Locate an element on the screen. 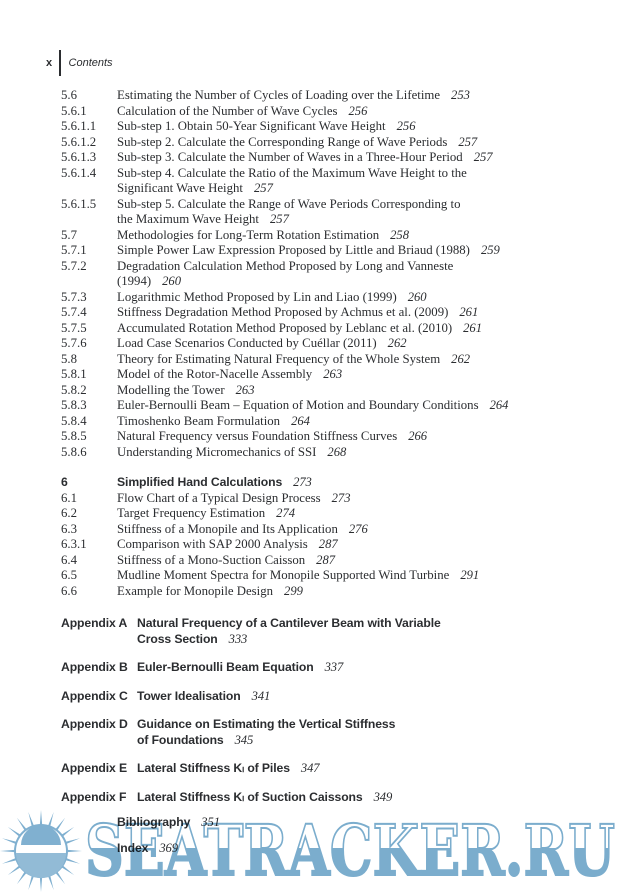  toc-entry-title: Comparison with SAP 2000 Analysis 287 is located at coordinates (227, 544).